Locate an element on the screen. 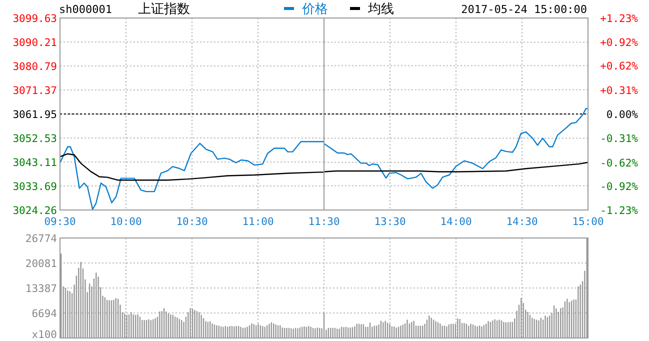 This screenshot has height=341, width=649. chart-title: 上证指数 is located at coordinates (164, 8).